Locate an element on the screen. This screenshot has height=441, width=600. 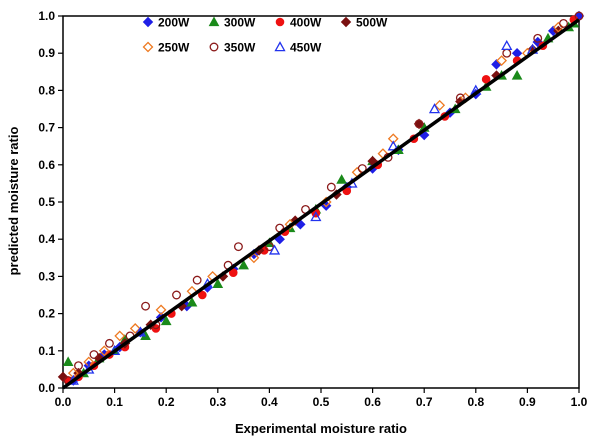
legend-label: 200W is located at coordinates (174, 23).